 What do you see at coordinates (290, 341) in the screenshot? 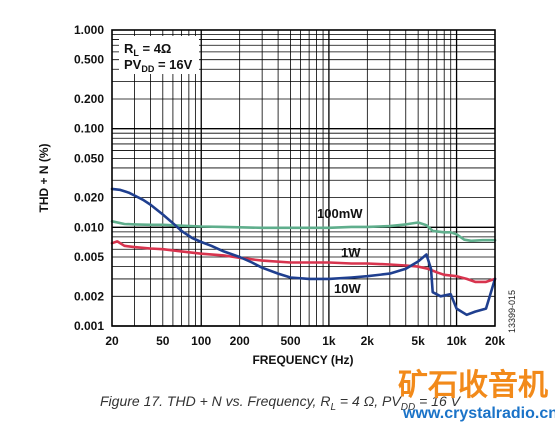
I see `x-tick-label: 500` at bounding box center [290, 341].